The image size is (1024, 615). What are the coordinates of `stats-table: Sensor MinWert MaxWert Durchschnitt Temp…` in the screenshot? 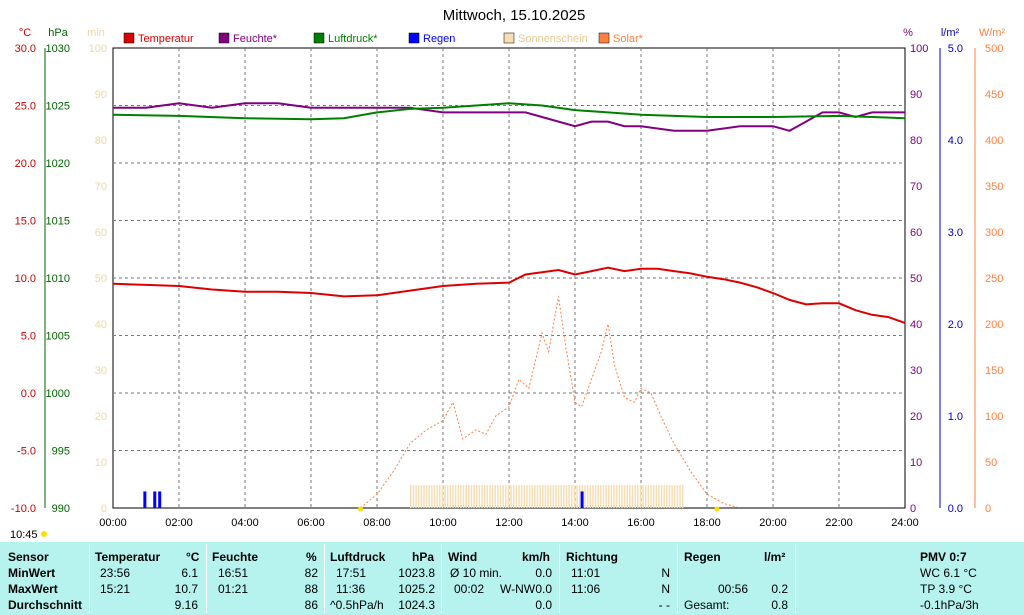 It's located at (512, 578).